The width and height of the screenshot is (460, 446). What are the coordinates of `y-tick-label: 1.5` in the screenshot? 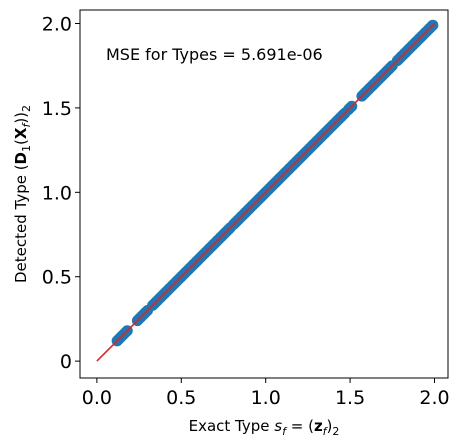 It's located at (57, 109).